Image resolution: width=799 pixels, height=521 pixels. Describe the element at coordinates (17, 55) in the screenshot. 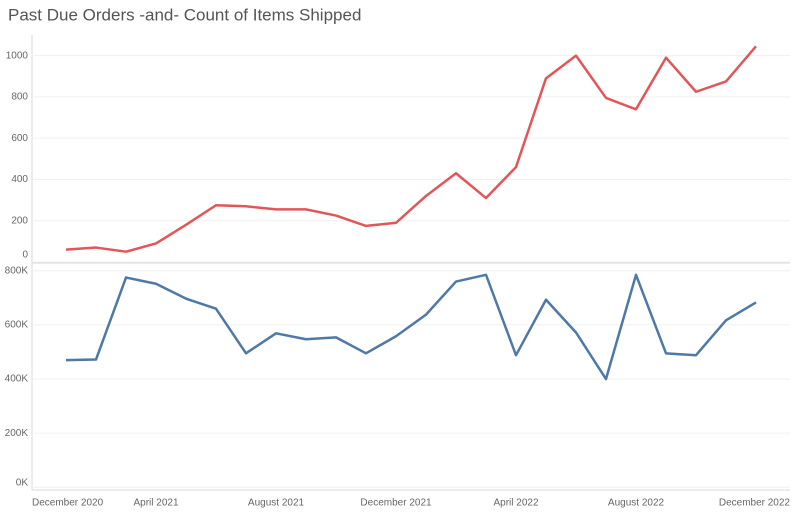

I see `y-tick-label: 1000` at that location.